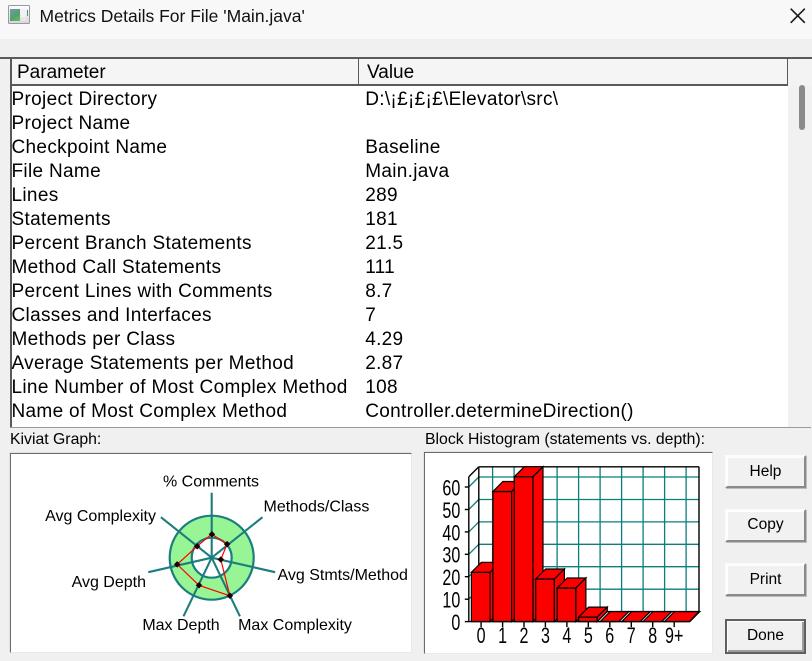  I want to click on svg-text: Max Depth, so click(180, 625).